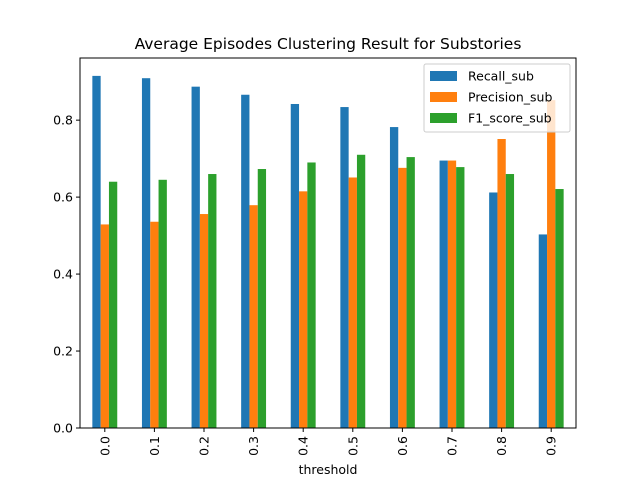  Describe the element at coordinates (452, 446) in the screenshot. I see `x-tick-label: 0.7` at that location.